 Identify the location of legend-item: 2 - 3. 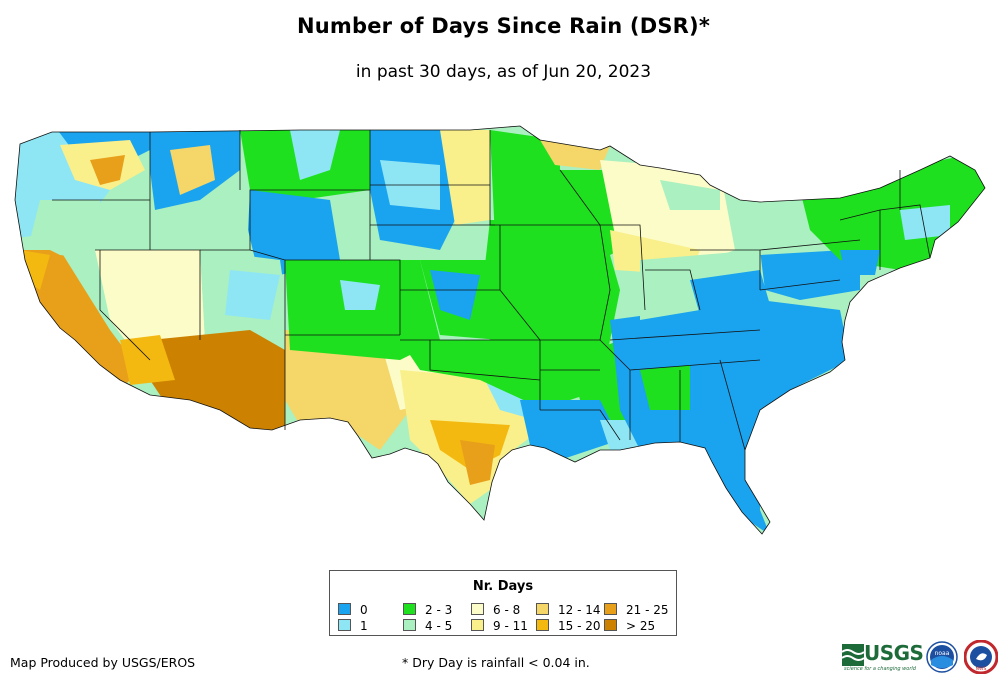
(427, 609).